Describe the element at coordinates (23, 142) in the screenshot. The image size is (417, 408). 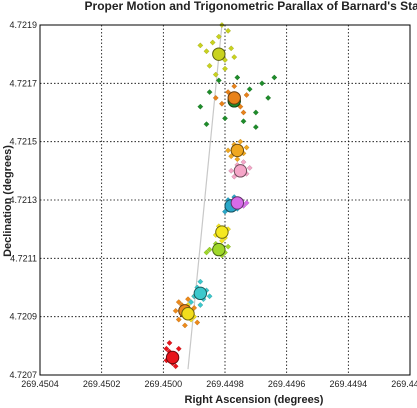
I see `y-tick-label: 4.7215` at that location.